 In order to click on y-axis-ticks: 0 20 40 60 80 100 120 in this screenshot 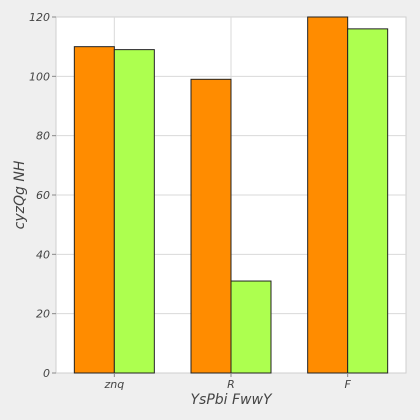, I will do `click(42, 195)`.